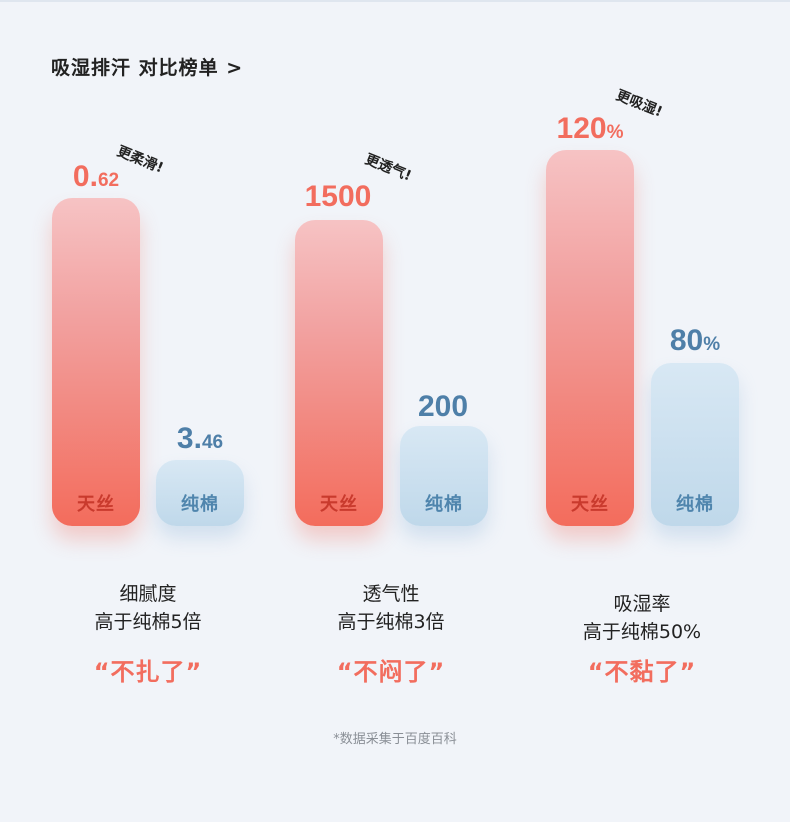 The image size is (790, 822). I want to click on page-title: 吸湿排汗 对比榜单 >, so click(147, 68).